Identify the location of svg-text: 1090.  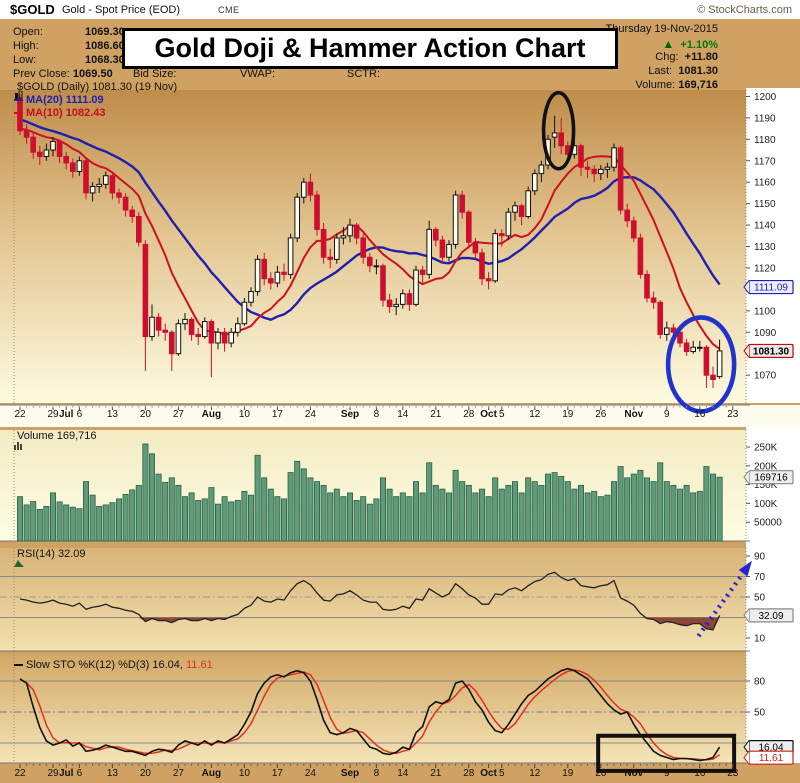
(765, 333).